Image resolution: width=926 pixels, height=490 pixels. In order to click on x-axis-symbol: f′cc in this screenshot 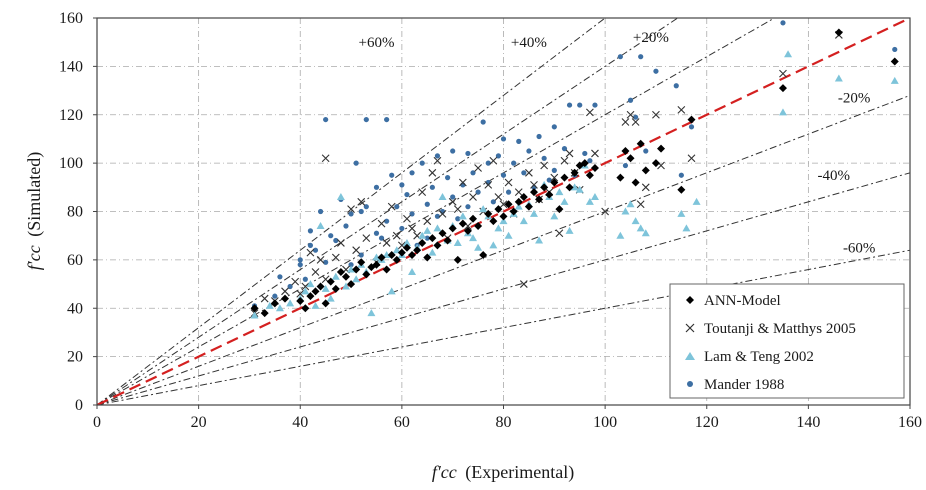, I will do `click(444, 472)`.